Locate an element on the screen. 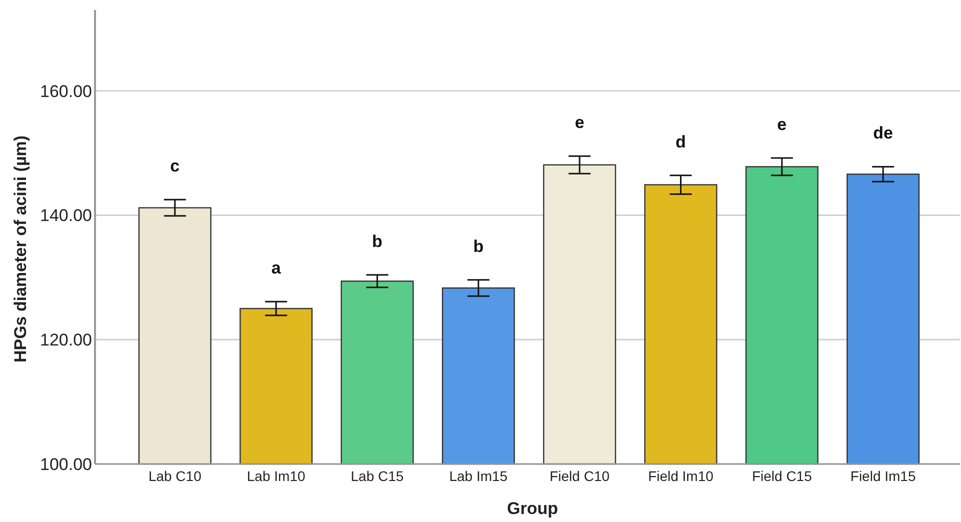 The width and height of the screenshot is (961, 522). x-tick-label: Lab Im15 is located at coordinates (478, 476).